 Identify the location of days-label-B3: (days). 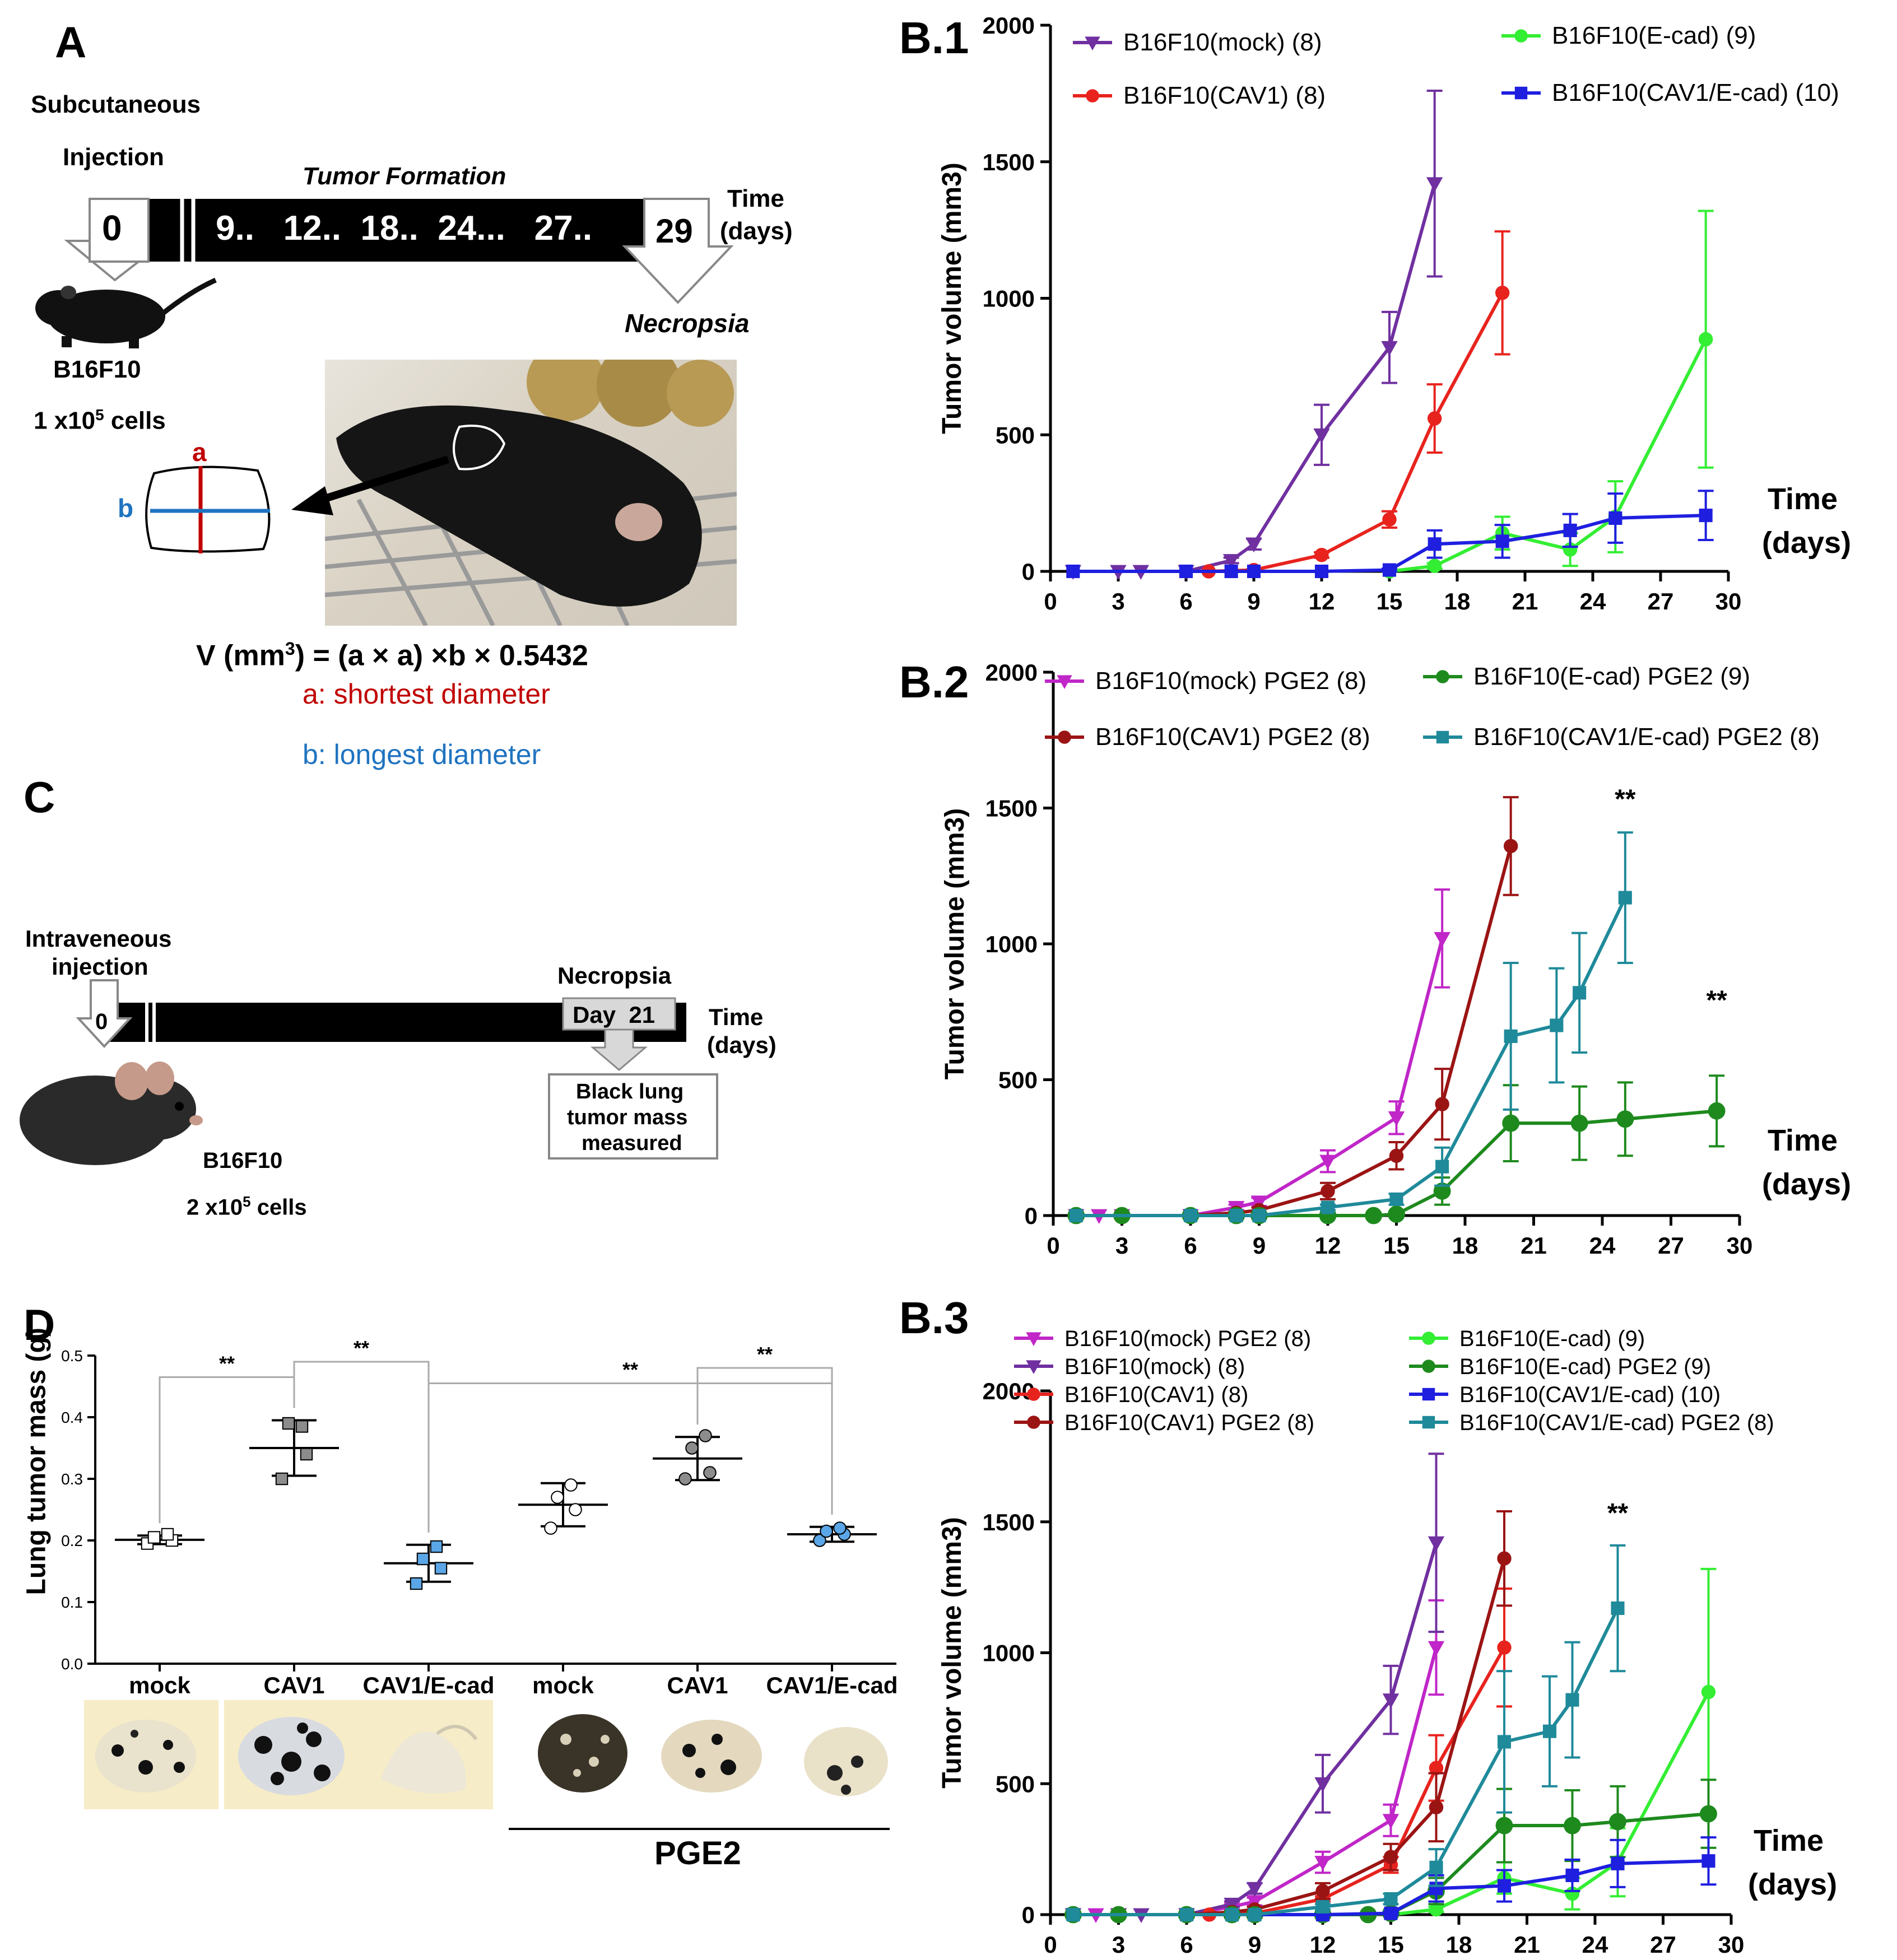
(1793, 1884).